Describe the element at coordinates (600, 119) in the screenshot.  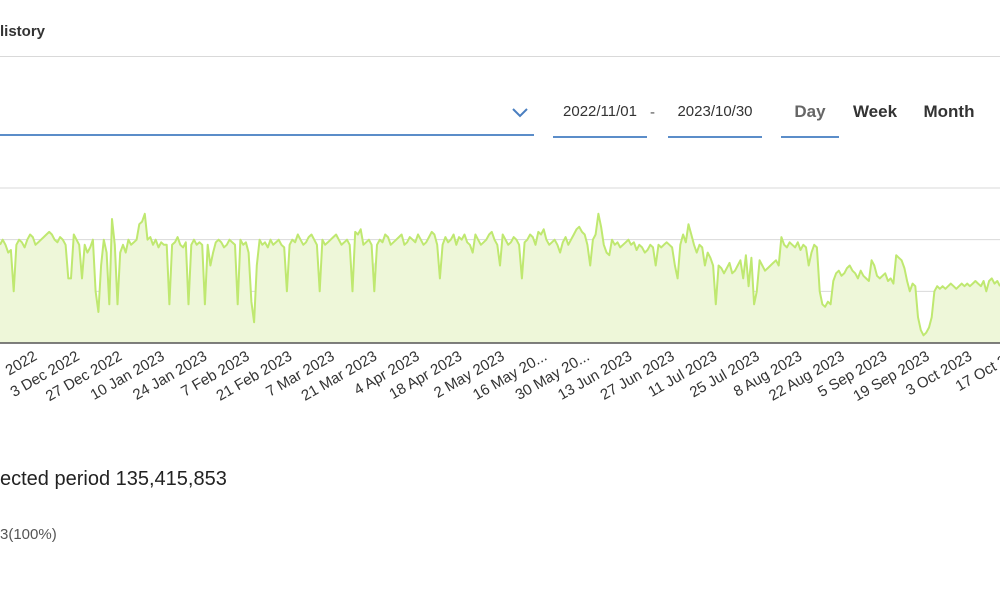
I see `start-date-input: 2022/11/01` at that location.